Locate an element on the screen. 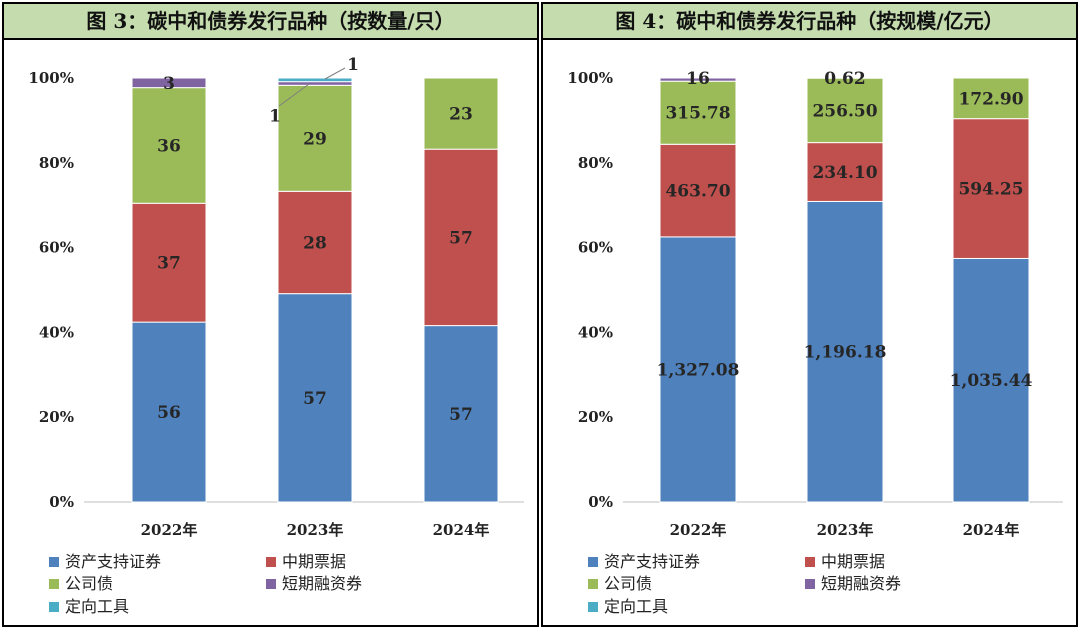 This screenshot has width=1080, height=630. chart-title: 图 3：碳中和债券发行品种（按数量/只） is located at coordinates (270, 22).